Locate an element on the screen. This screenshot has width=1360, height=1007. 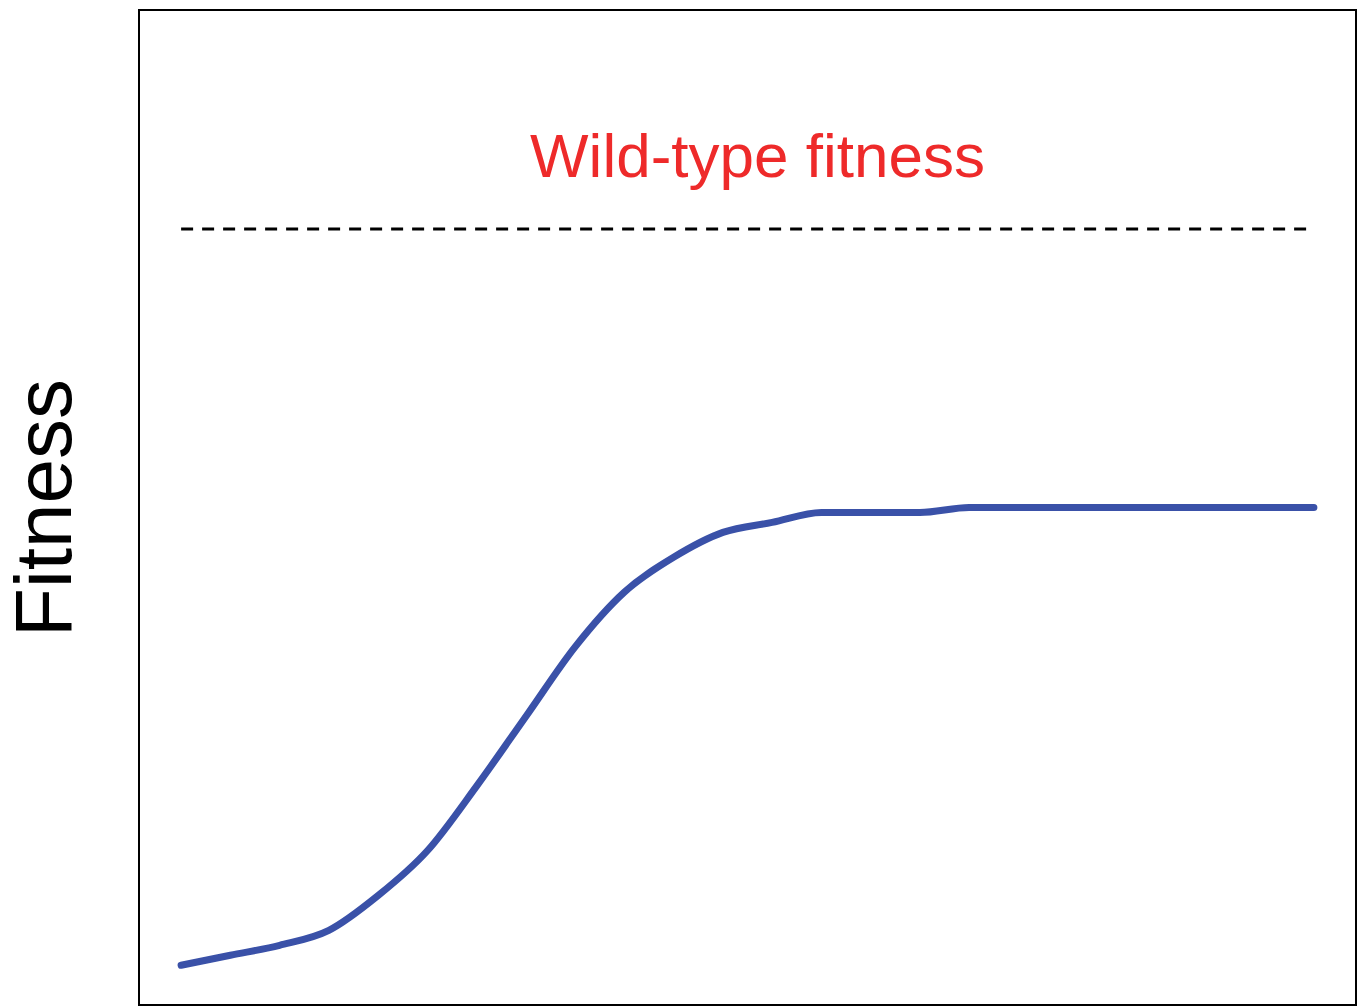
ref-line-label: Wild-type fitness is located at coordinates (757, 155).